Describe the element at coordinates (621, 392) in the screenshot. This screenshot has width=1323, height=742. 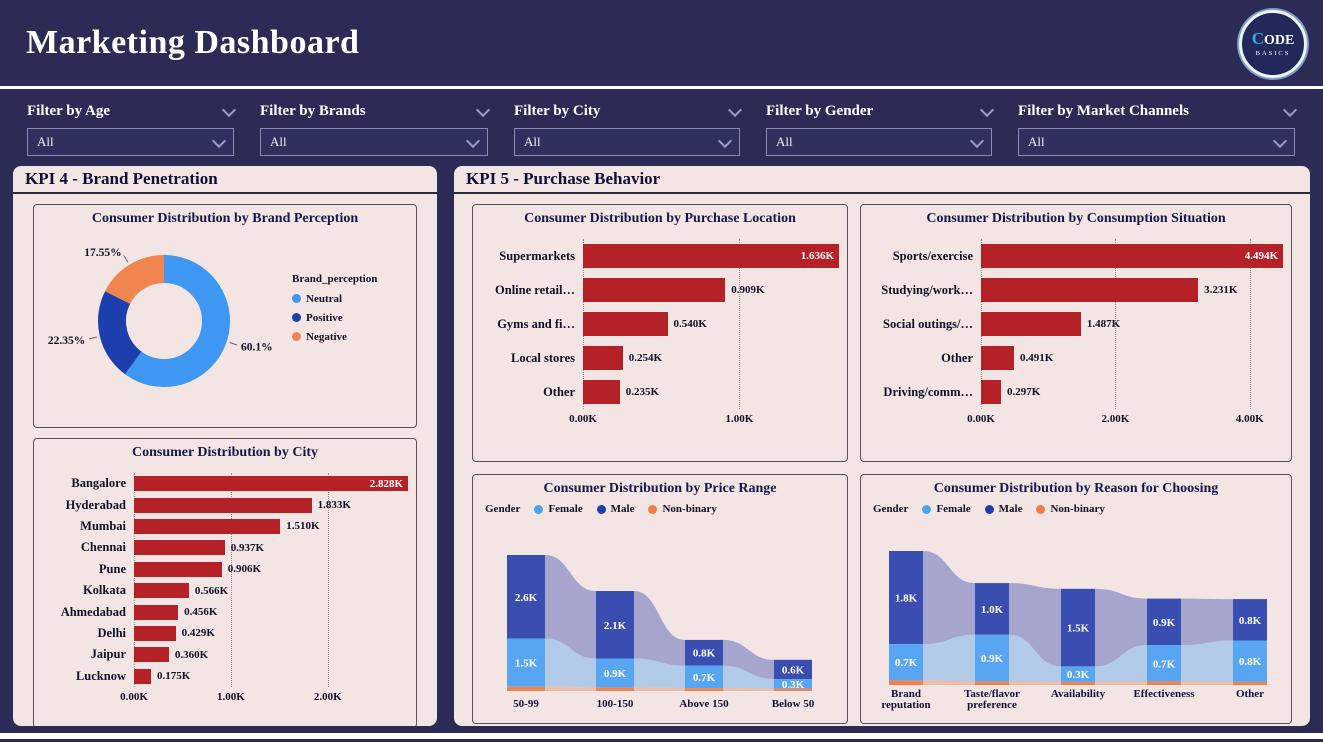
I see `bar: 0.235K` at that location.